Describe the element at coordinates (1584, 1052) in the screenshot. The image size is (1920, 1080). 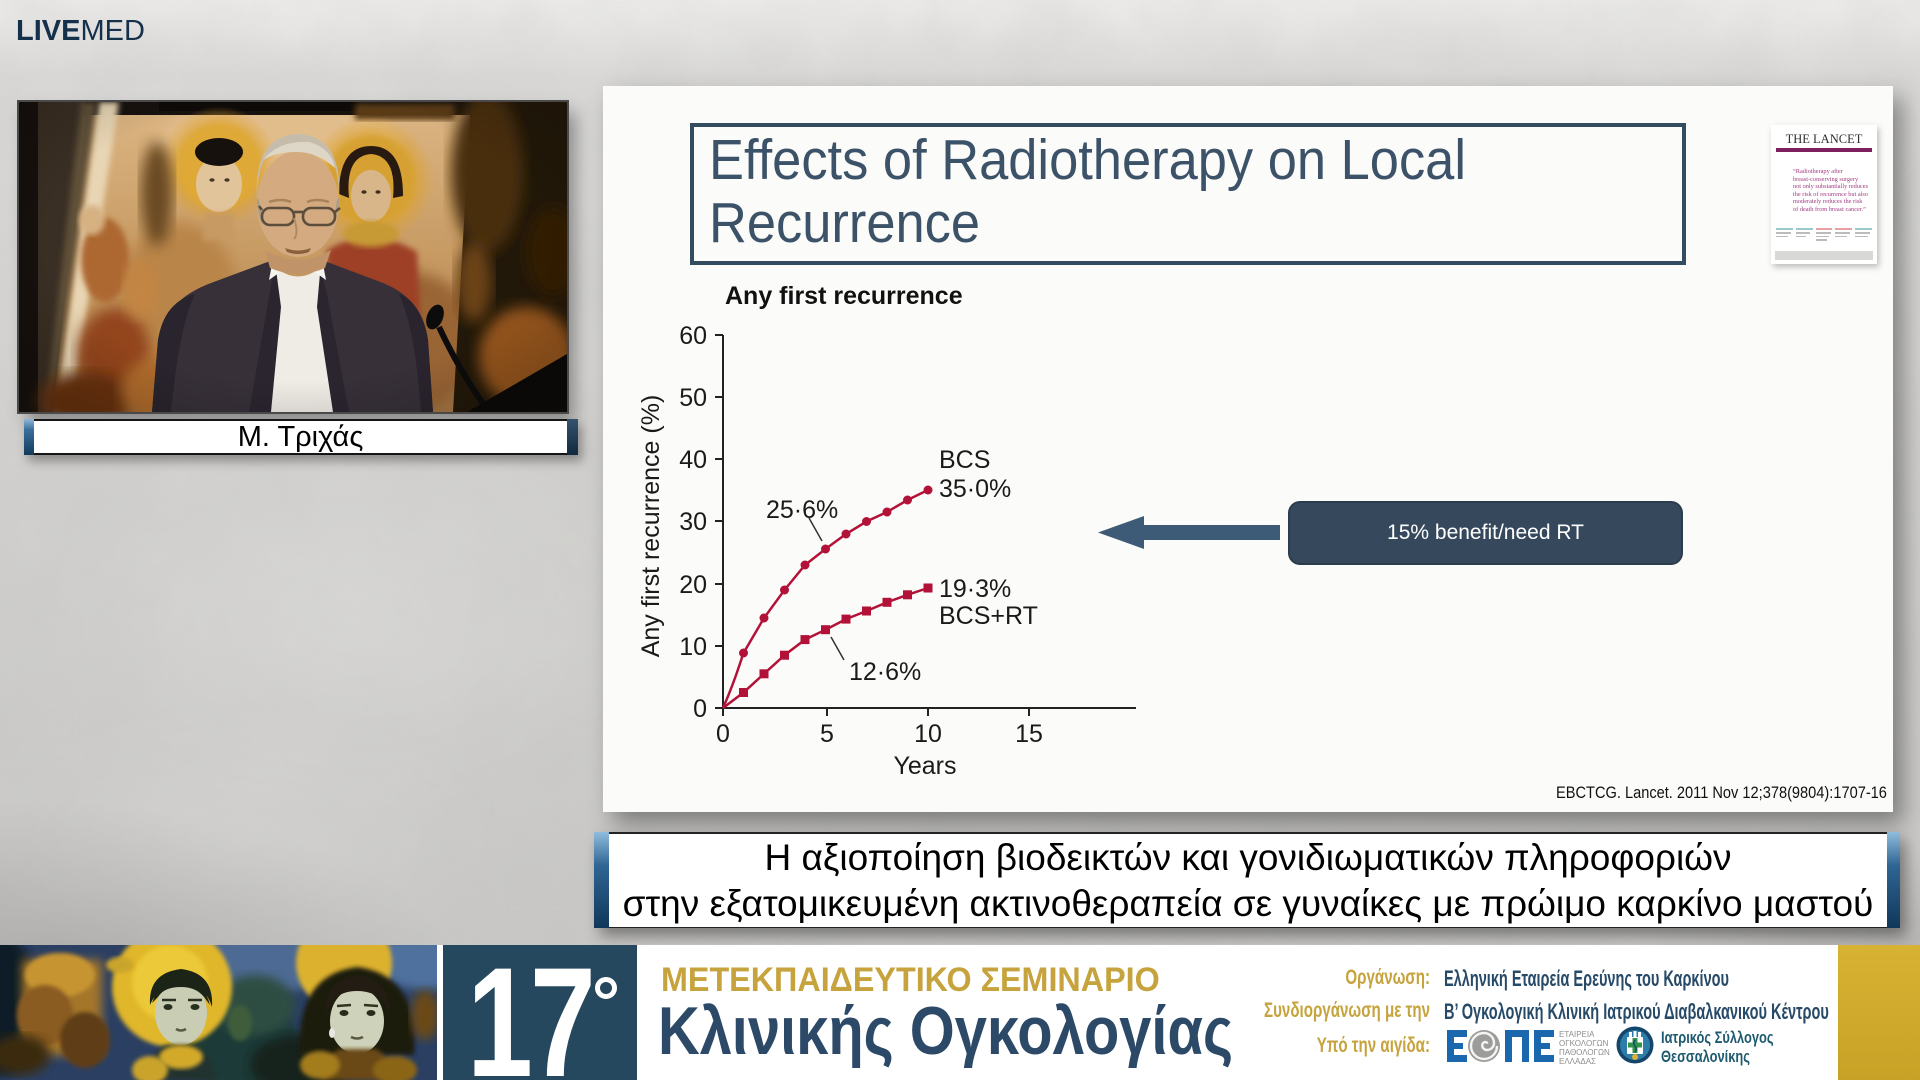
I see `svg-text: ΠΑΘΟΛΟΓΩΝ` at that location.